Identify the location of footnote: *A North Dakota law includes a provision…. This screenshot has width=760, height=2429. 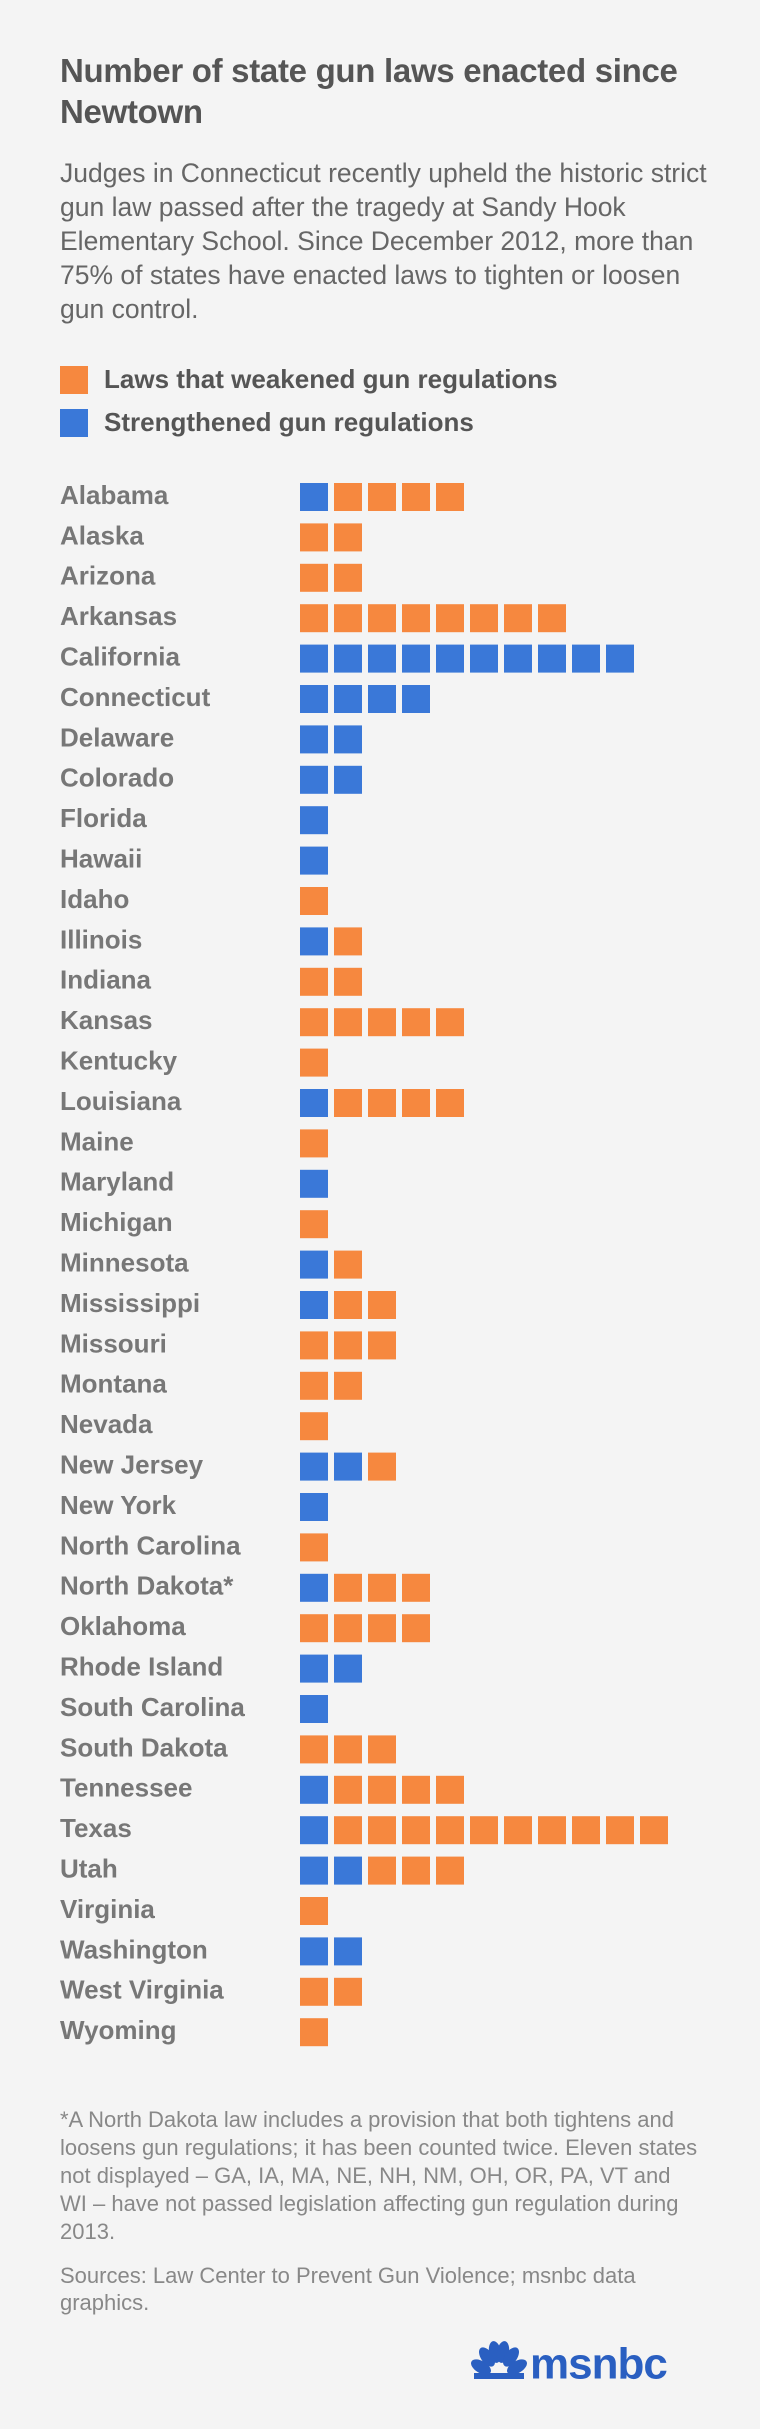
(379, 2175).